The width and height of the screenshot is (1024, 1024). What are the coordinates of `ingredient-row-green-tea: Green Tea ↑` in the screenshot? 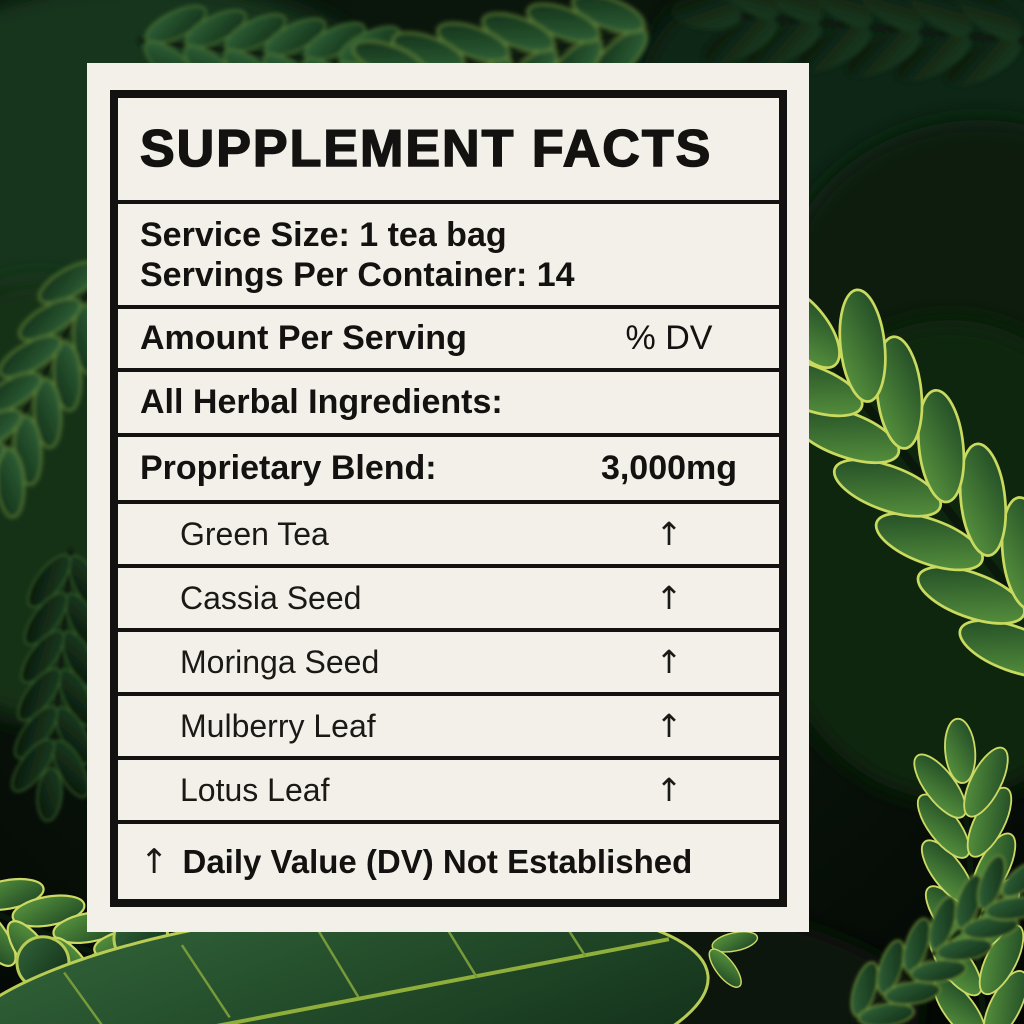 It's located at (448, 532).